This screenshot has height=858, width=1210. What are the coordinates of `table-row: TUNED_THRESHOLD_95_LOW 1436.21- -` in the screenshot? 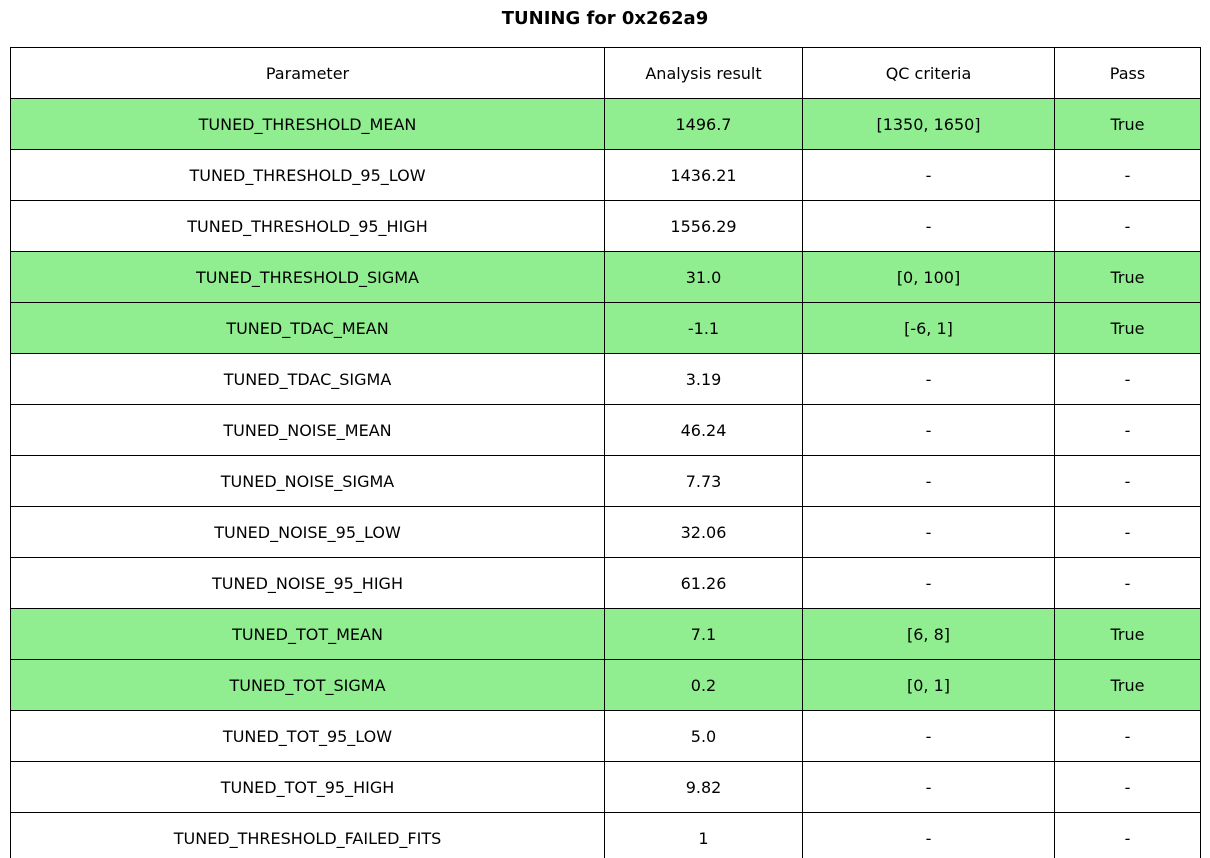 It's located at (605, 175).